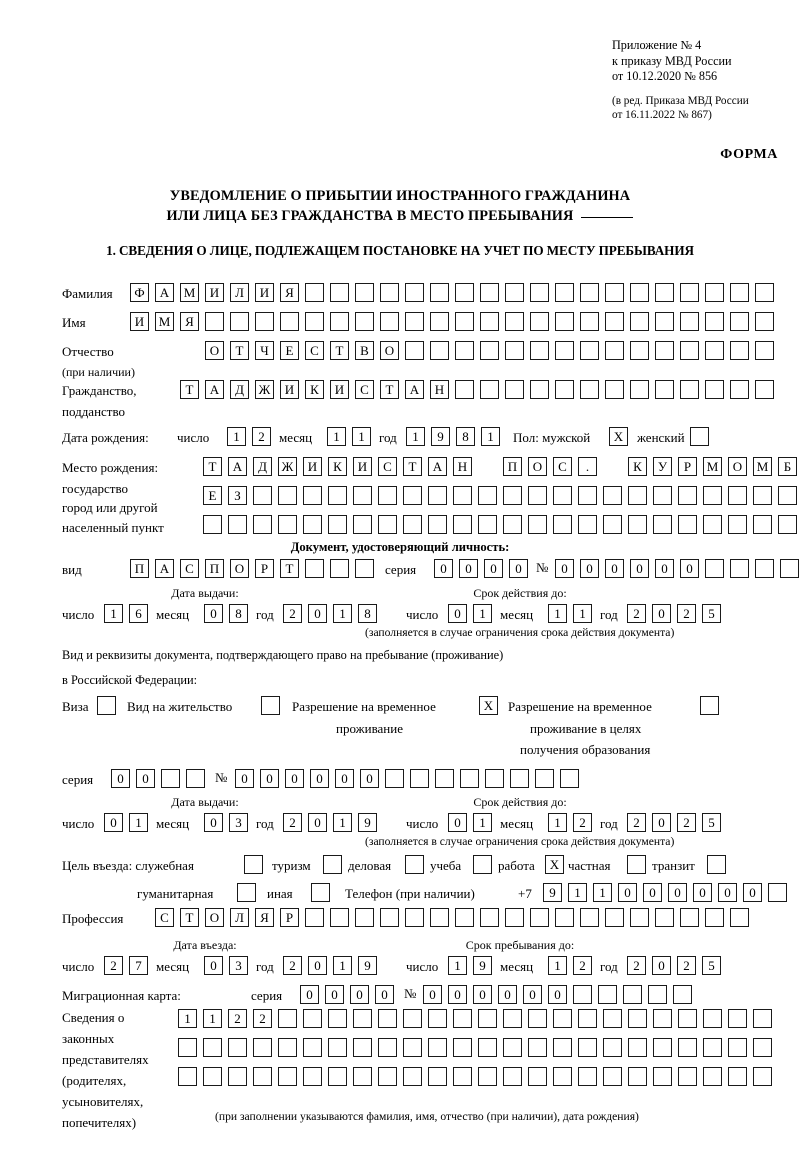 This screenshot has height=1163, width=800. I want to click on birth-place-row-3-cells, so click(500, 524).